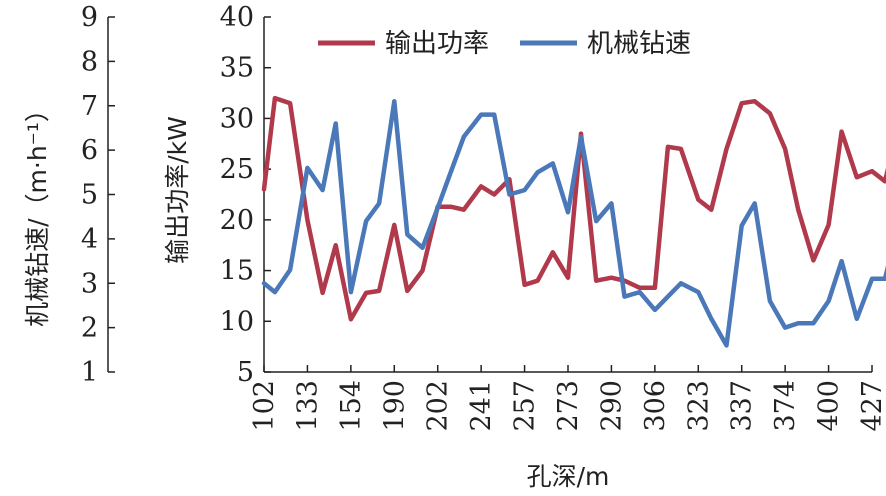 The image size is (886, 496). I want to click on x-tick-label: 202, so click(438, 406).